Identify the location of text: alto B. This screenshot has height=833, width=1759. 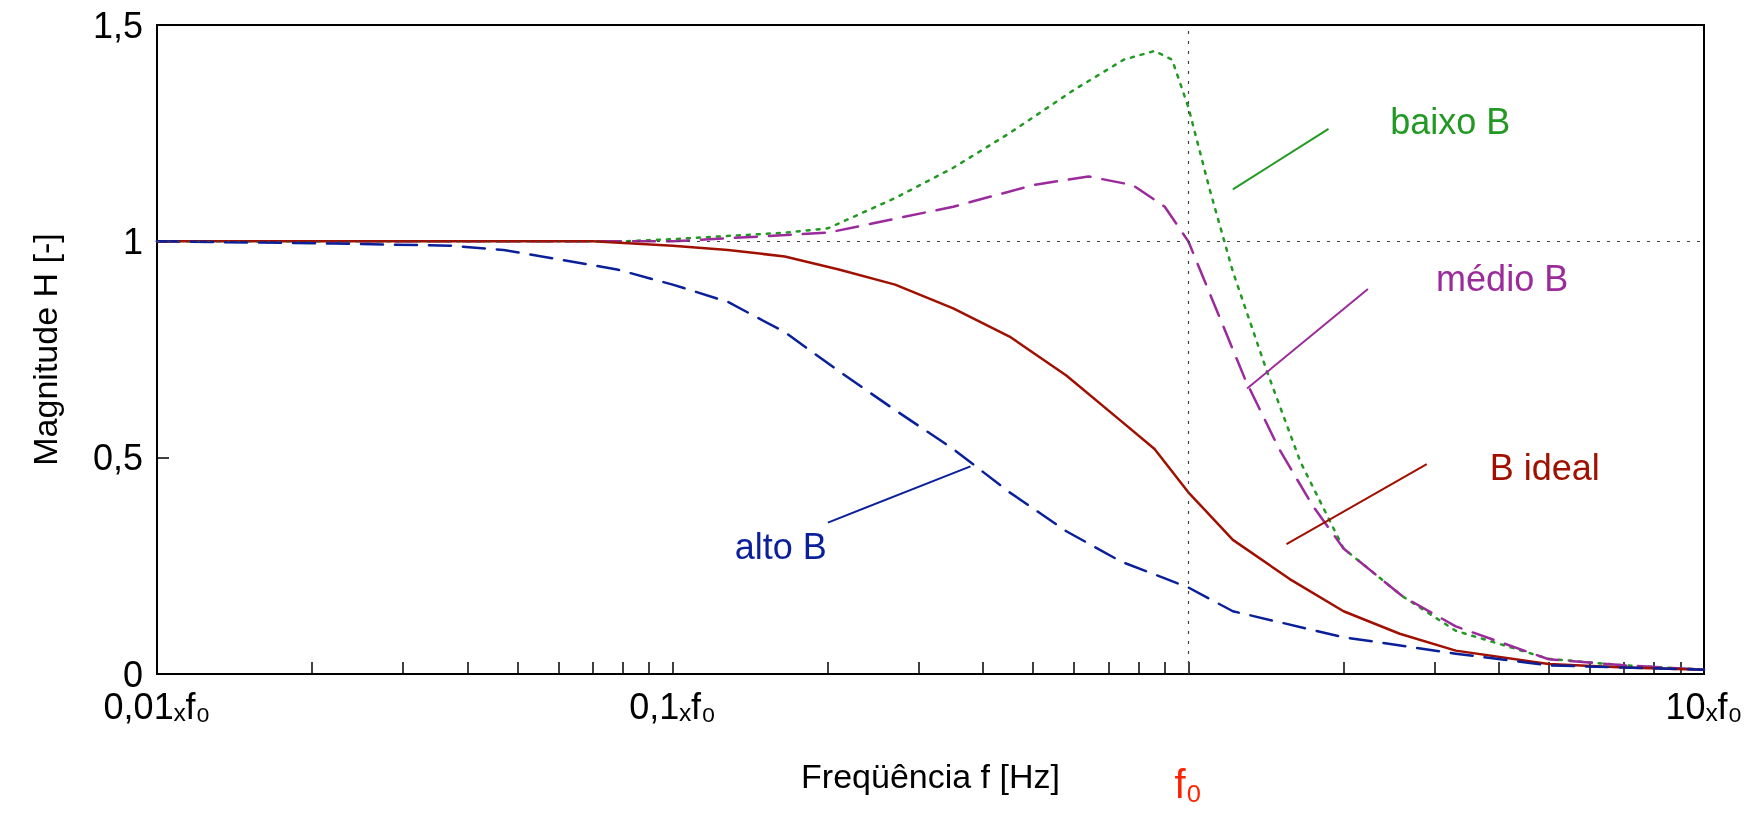
(780, 546).